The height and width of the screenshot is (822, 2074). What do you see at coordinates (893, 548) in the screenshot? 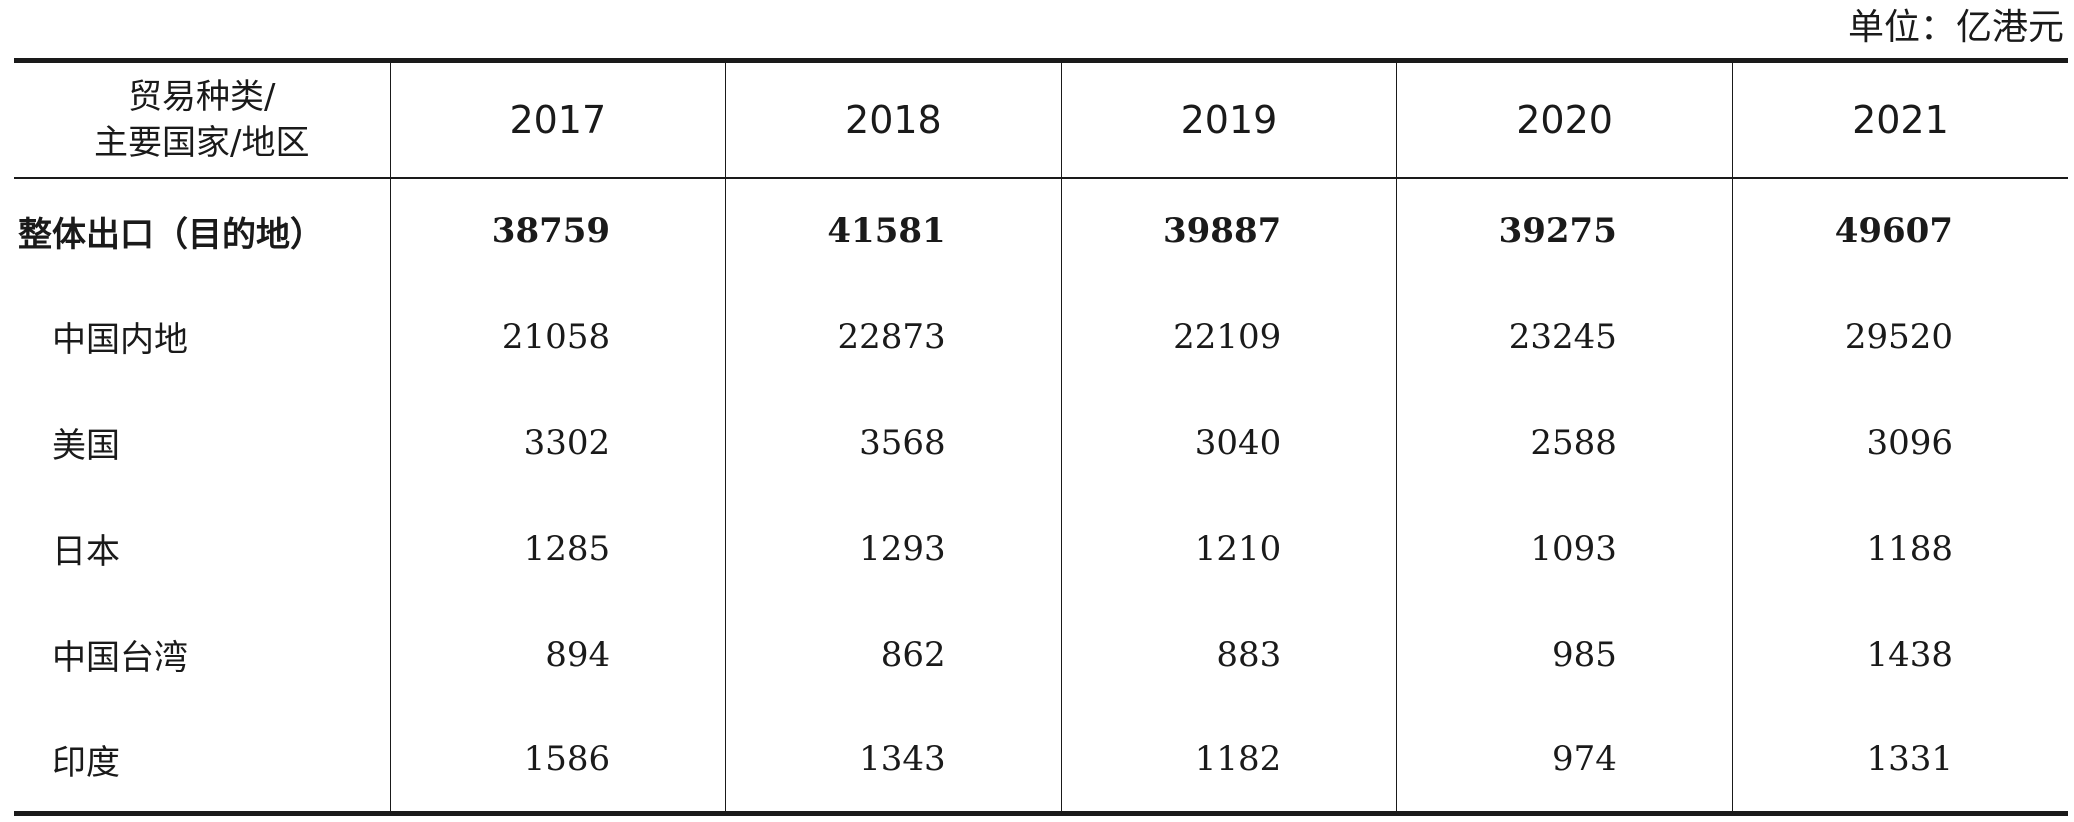
I see `cell-value: 1293` at bounding box center [893, 548].